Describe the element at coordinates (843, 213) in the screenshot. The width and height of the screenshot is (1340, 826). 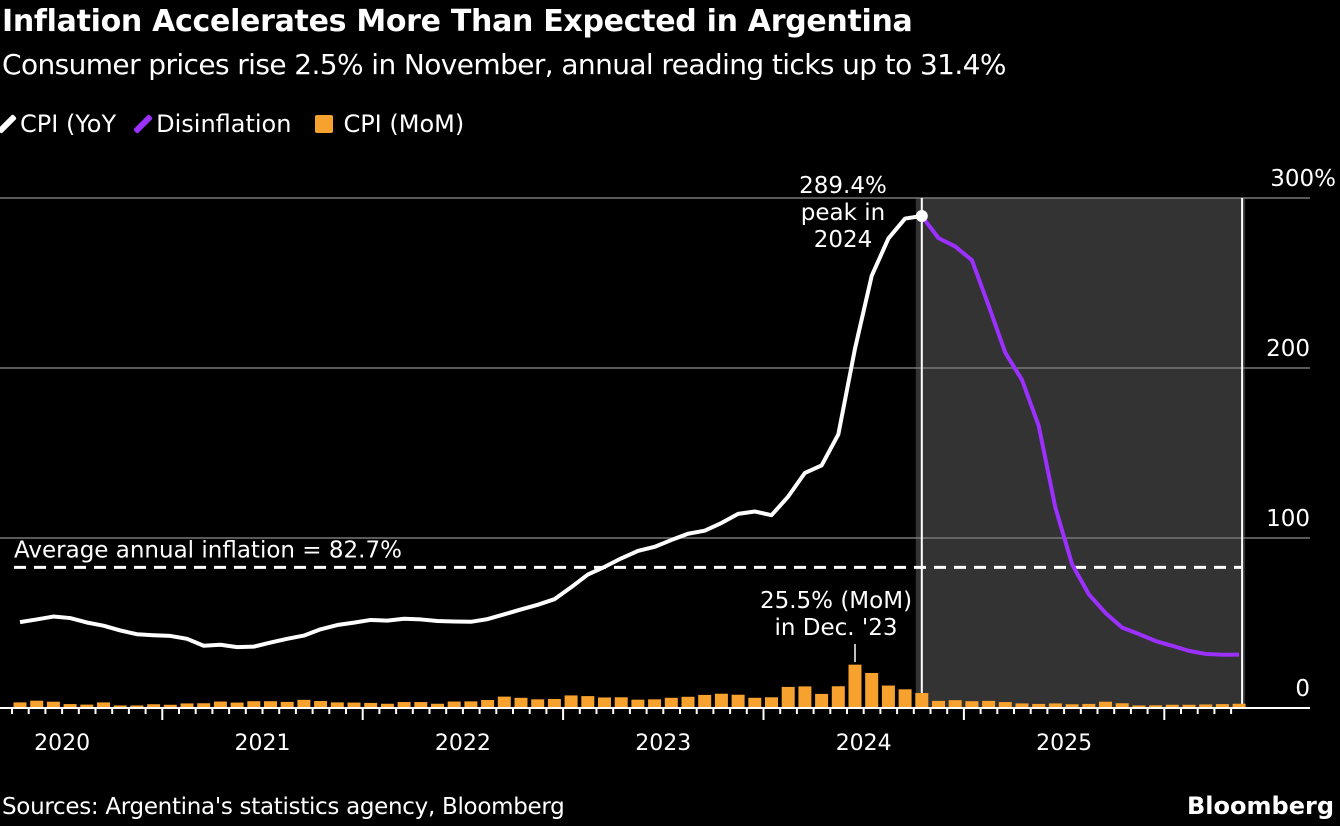
I see `peak-annotation: peak in` at that location.